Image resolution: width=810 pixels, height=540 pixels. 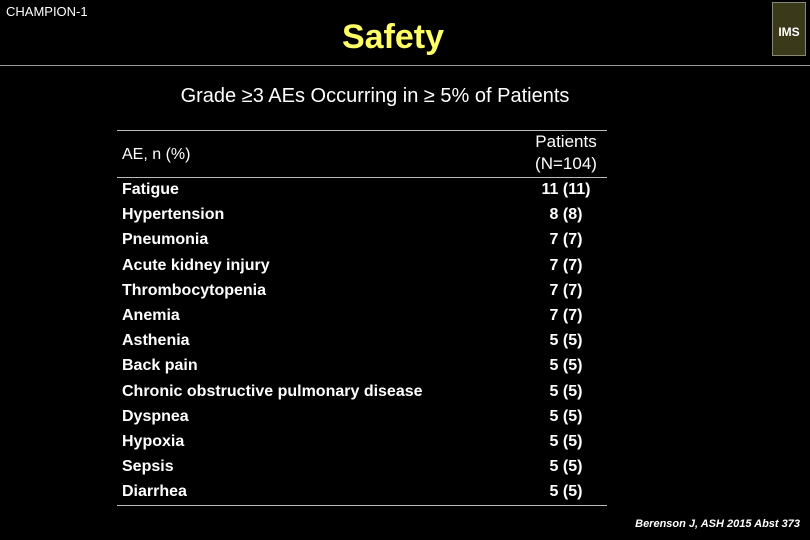 What do you see at coordinates (173, 215) in the screenshot?
I see `ae-name: Hypertension` at bounding box center [173, 215].